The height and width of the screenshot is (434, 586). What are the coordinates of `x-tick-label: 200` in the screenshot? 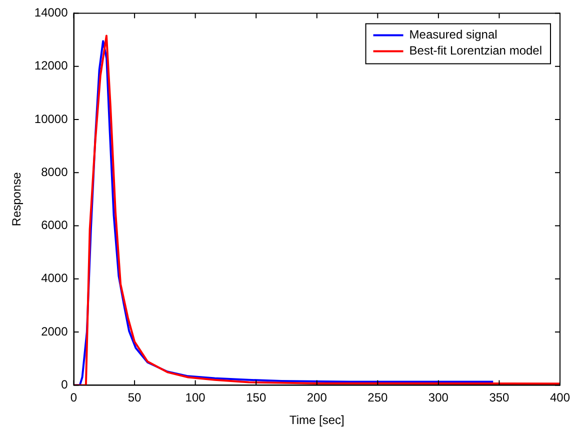 It's located at (317, 397).